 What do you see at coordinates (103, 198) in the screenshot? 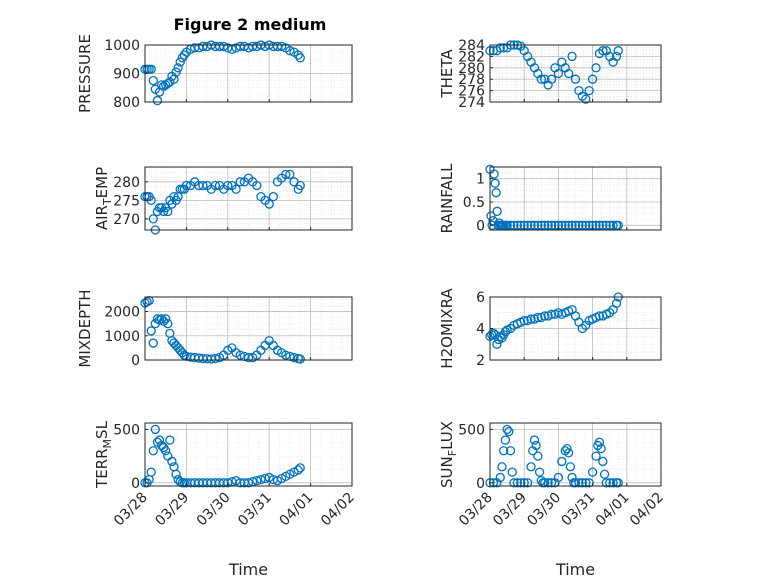
I see `y-axis-label: AIRTEMP` at bounding box center [103, 198].